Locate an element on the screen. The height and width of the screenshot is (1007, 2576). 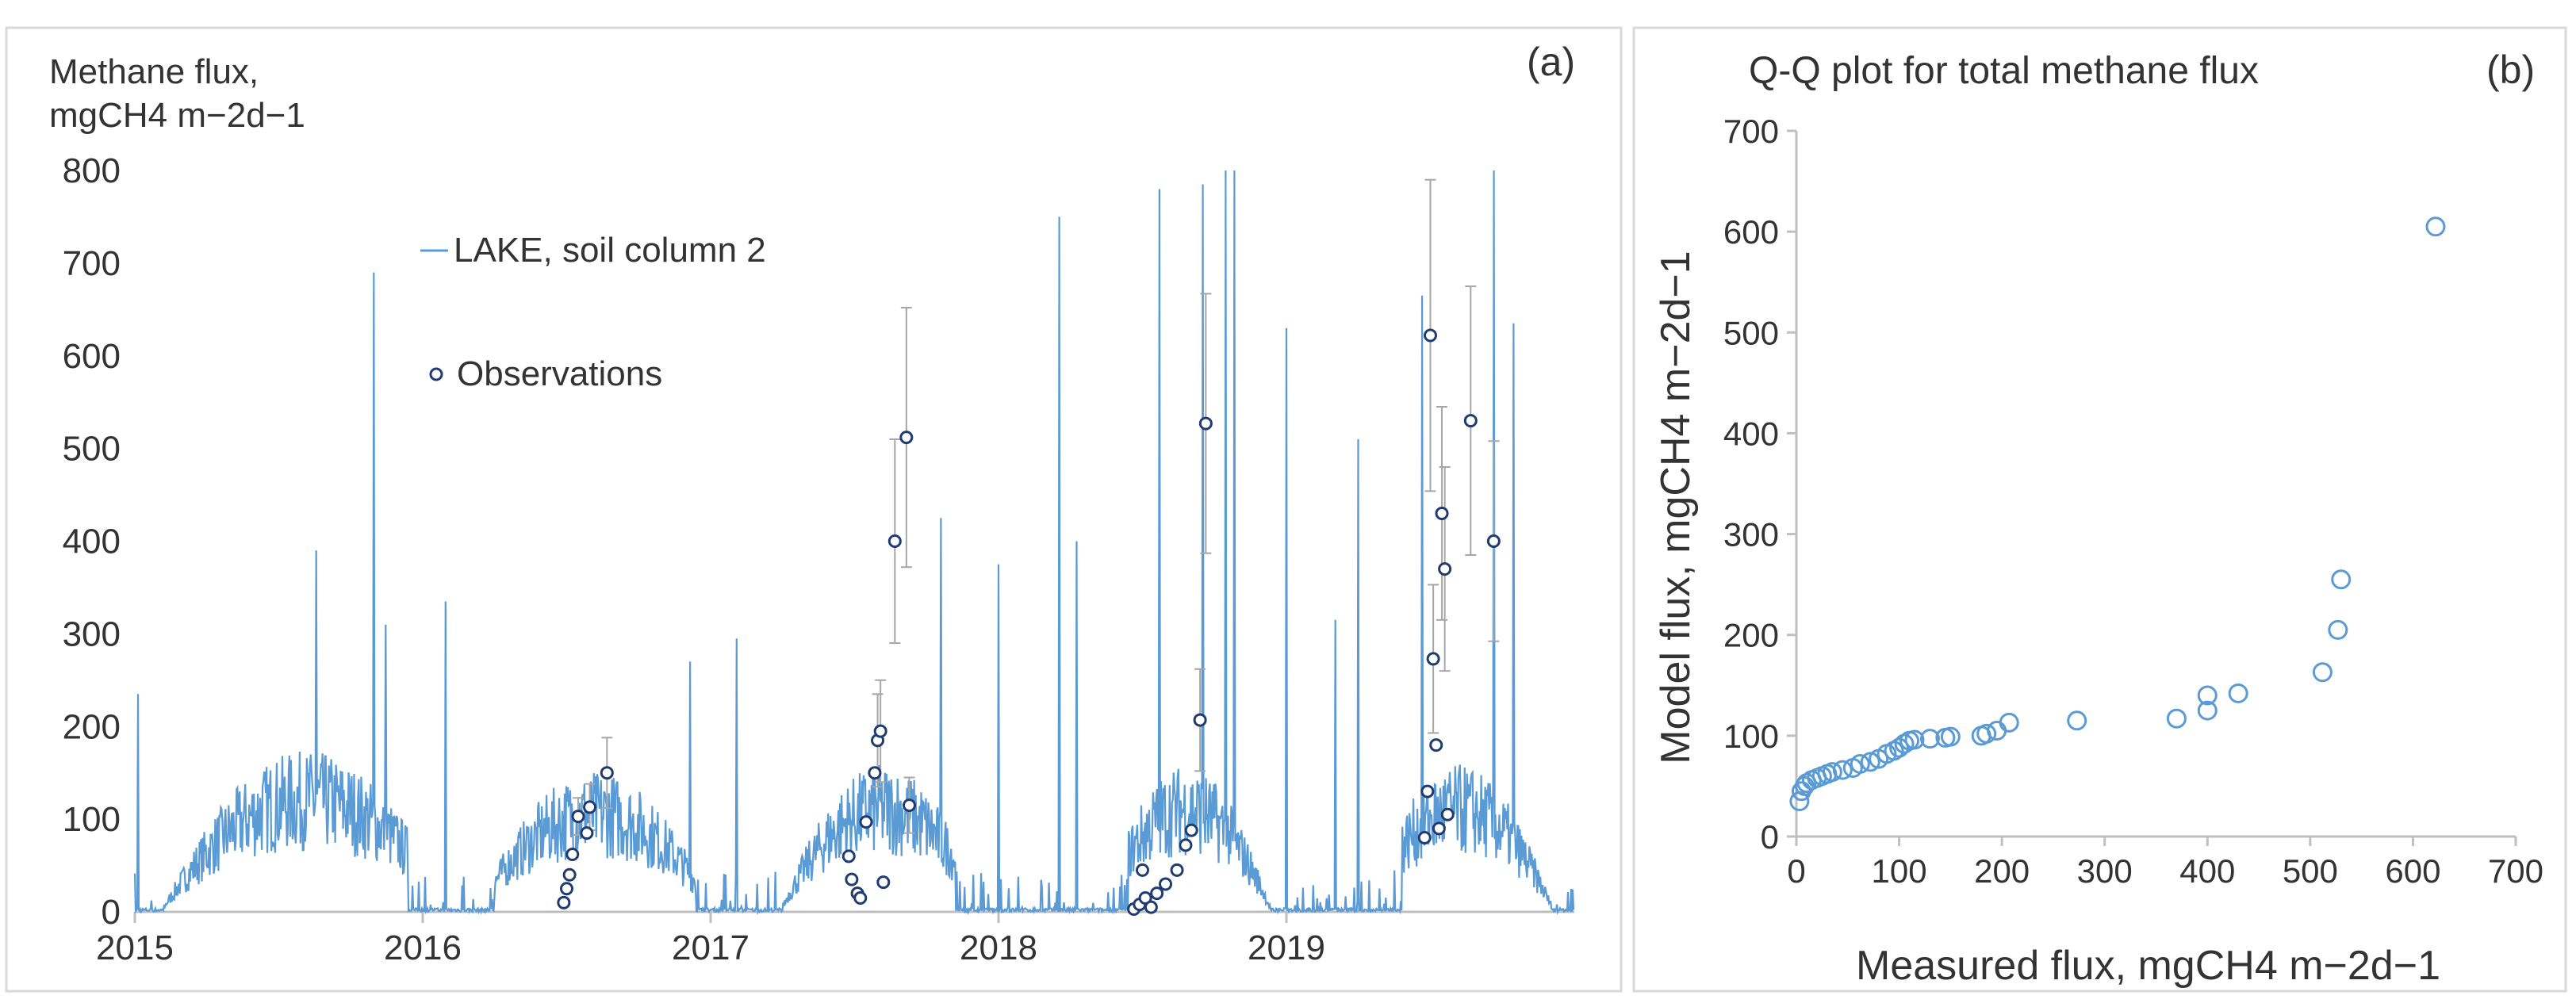
panel-b-ytick-label: 300 is located at coordinates (1751, 534).